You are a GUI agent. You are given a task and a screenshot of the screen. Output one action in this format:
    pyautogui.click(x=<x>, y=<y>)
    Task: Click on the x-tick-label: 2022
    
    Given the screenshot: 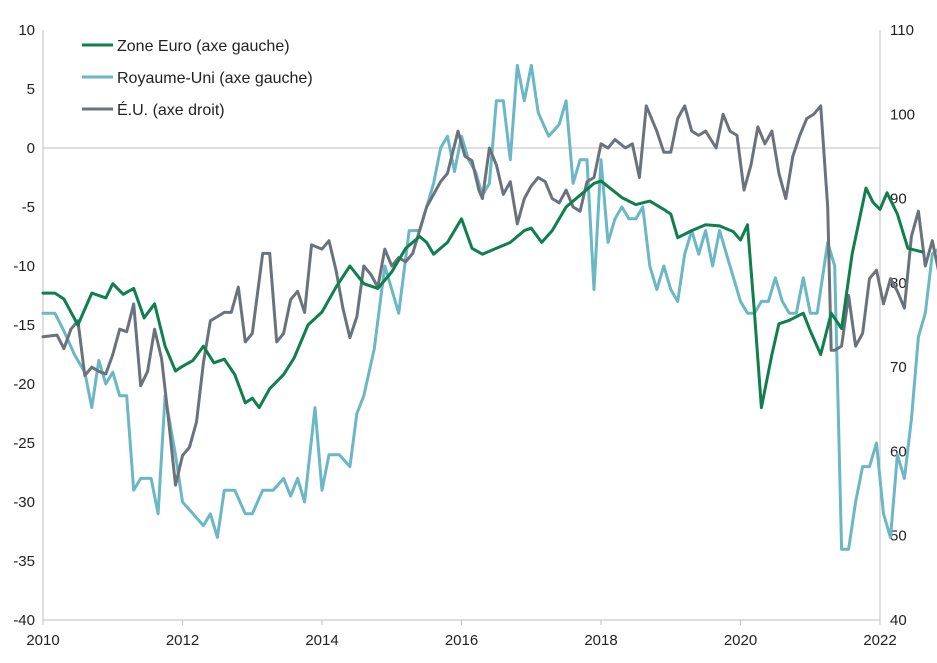 What is the action you would take?
    pyautogui.click(x=879, y=640)
    